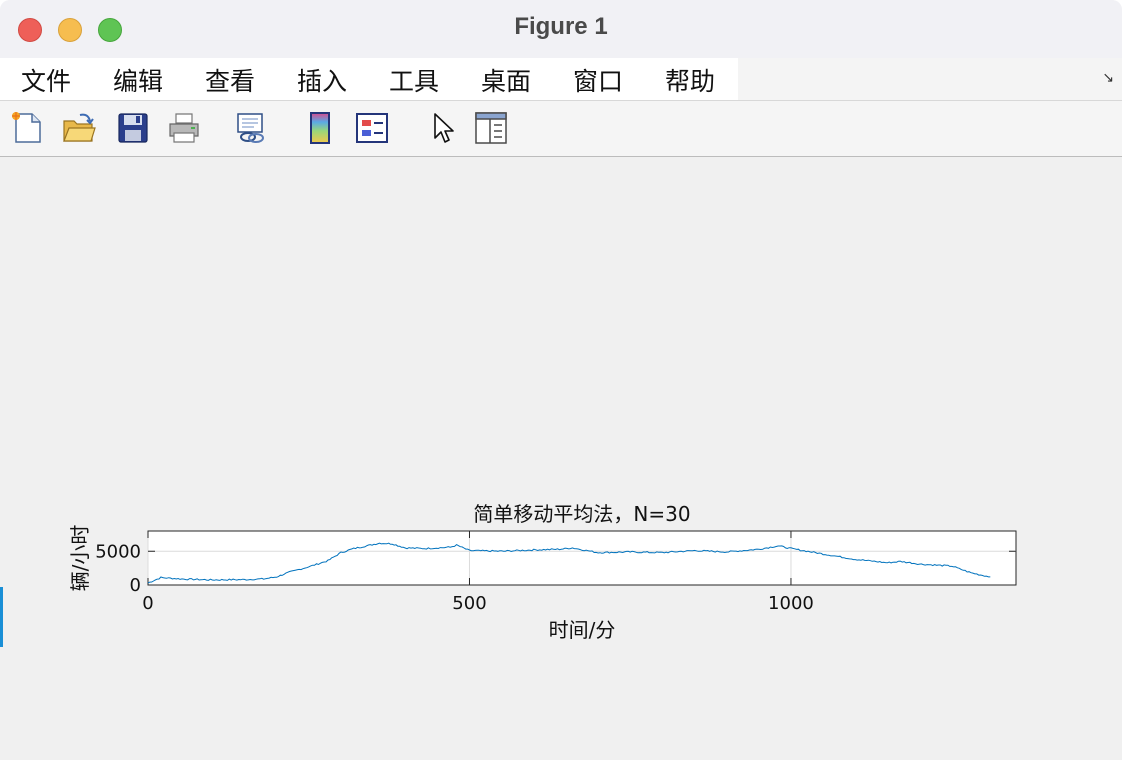 The image size is (1122, 760). I want to click on open-file-icon, so click(79, 128).